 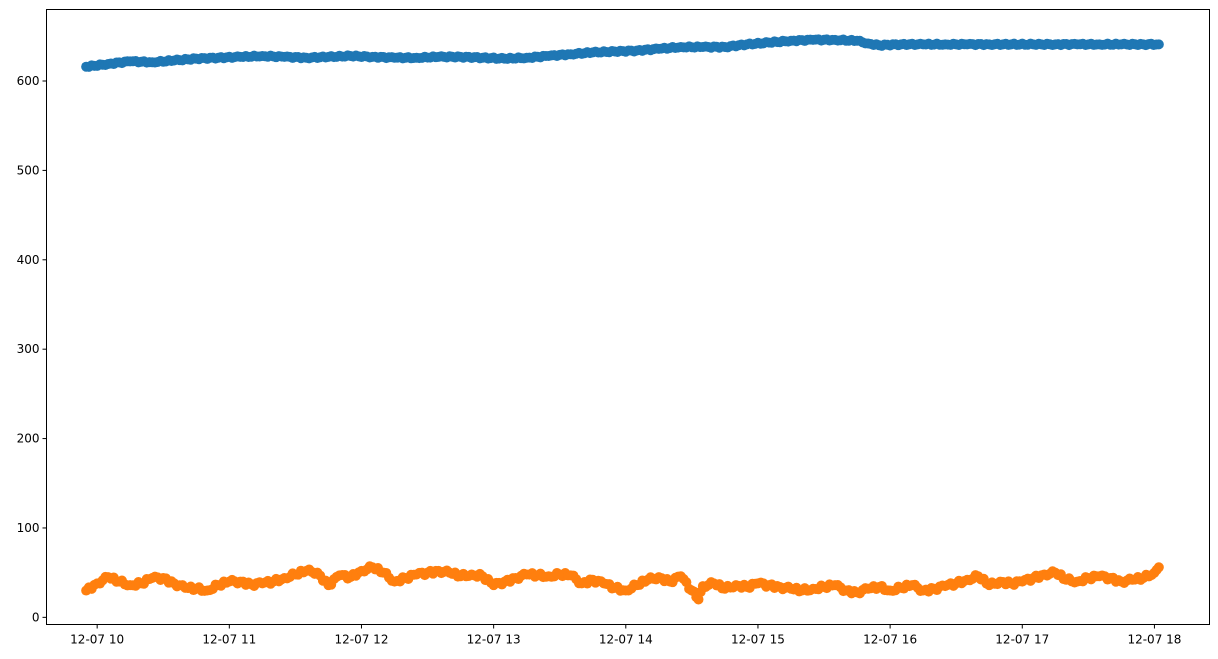 What do you see at coordinates (28, 170) in the screenshot?
I see `y-tick-label: 500` at bounding box center [28, 170].